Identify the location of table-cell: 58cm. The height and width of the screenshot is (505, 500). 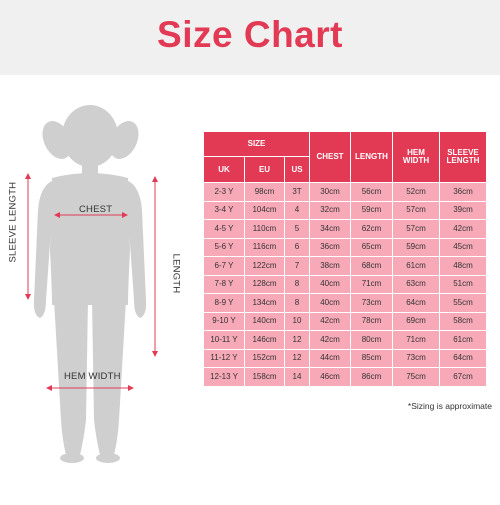
(463, 321).